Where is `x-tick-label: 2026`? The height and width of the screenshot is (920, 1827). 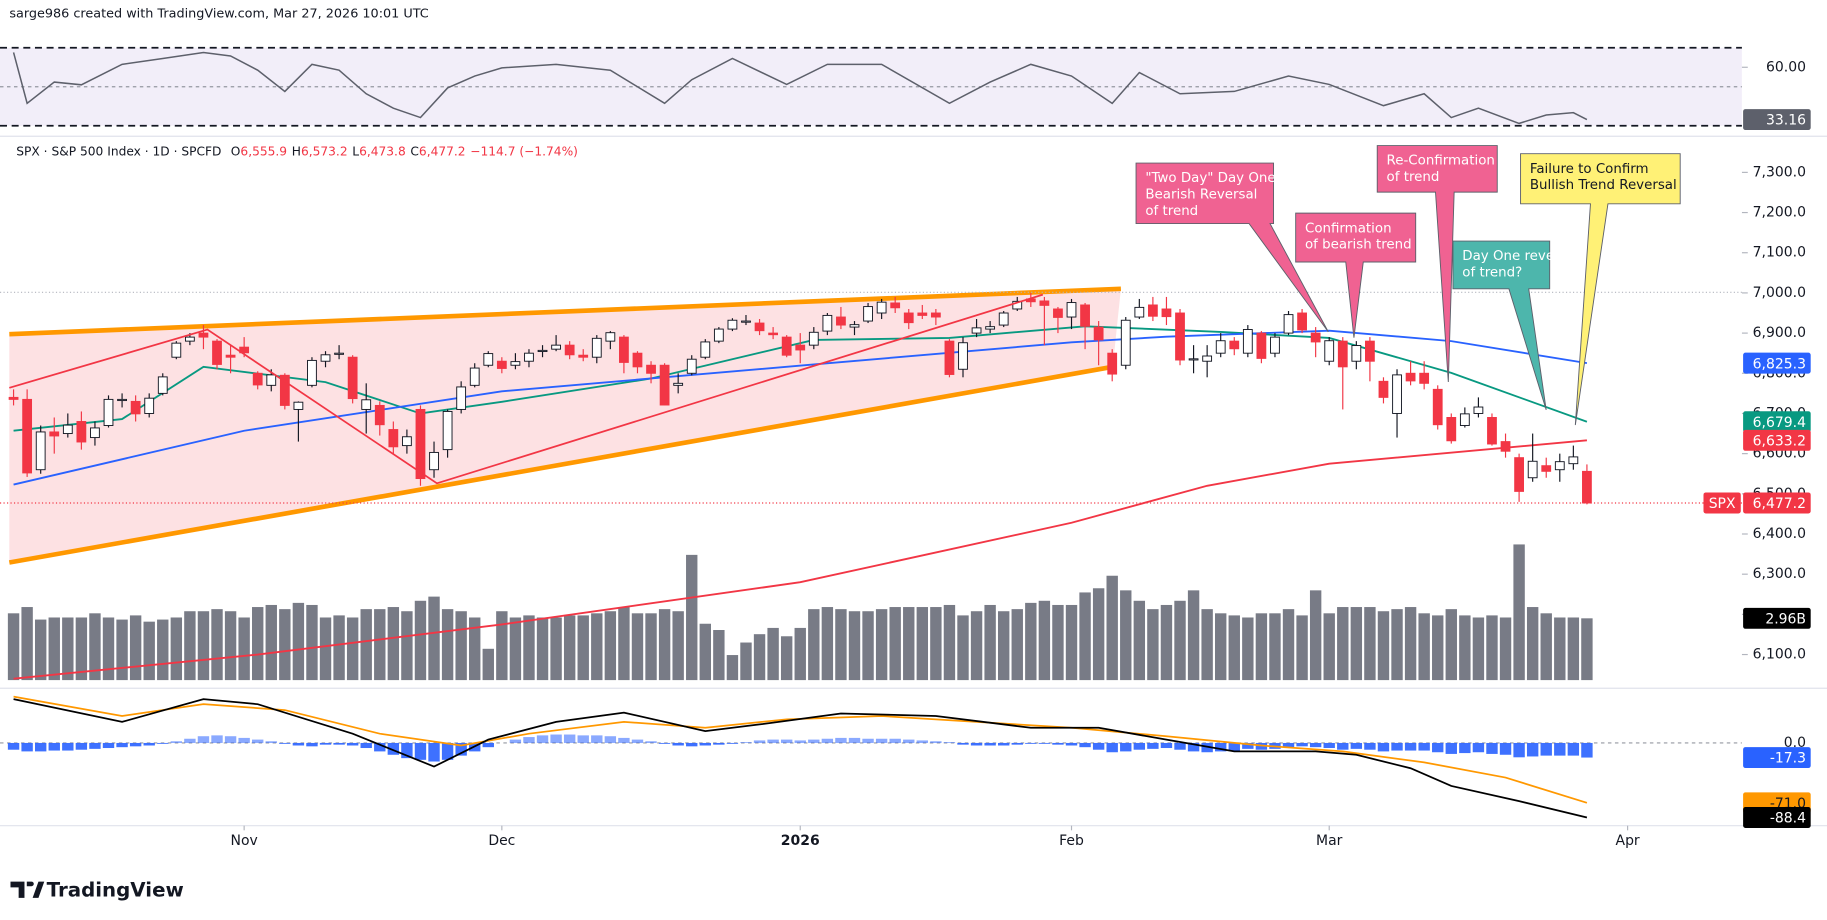
x-tick-label: 2026 is located at coordinates (800, 841).